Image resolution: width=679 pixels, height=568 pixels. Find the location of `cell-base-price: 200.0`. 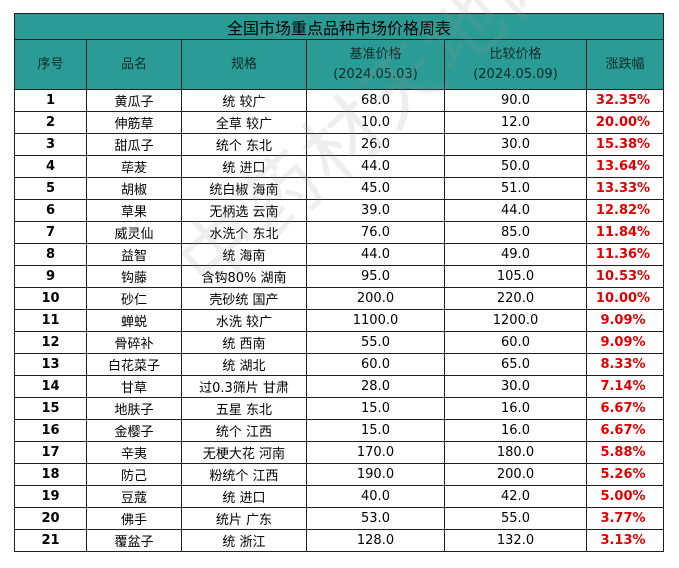

cell-base-price: 200.0 is located at coordinates (375, 298).